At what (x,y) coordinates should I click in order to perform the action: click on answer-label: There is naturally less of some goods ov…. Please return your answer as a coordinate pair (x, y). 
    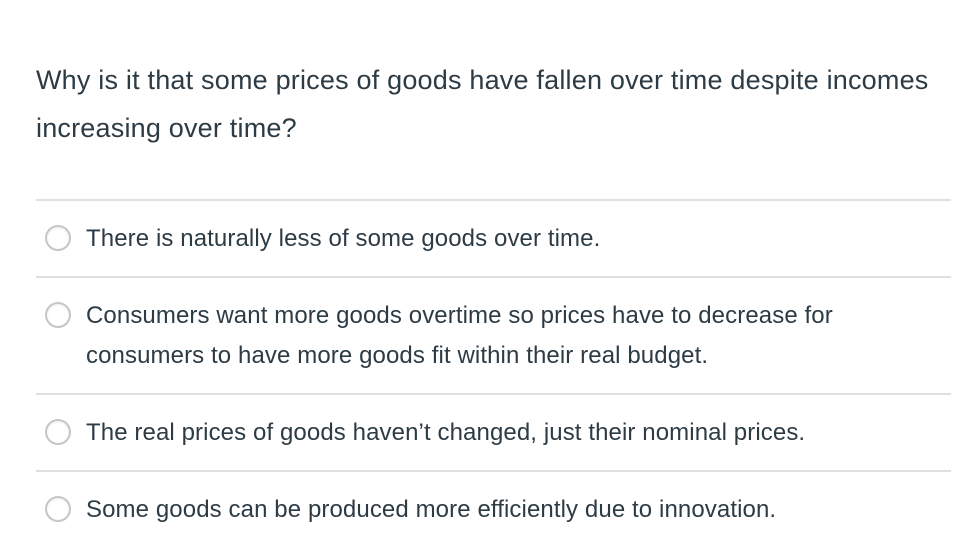
    Looking at the image, I should click on (343, 238).